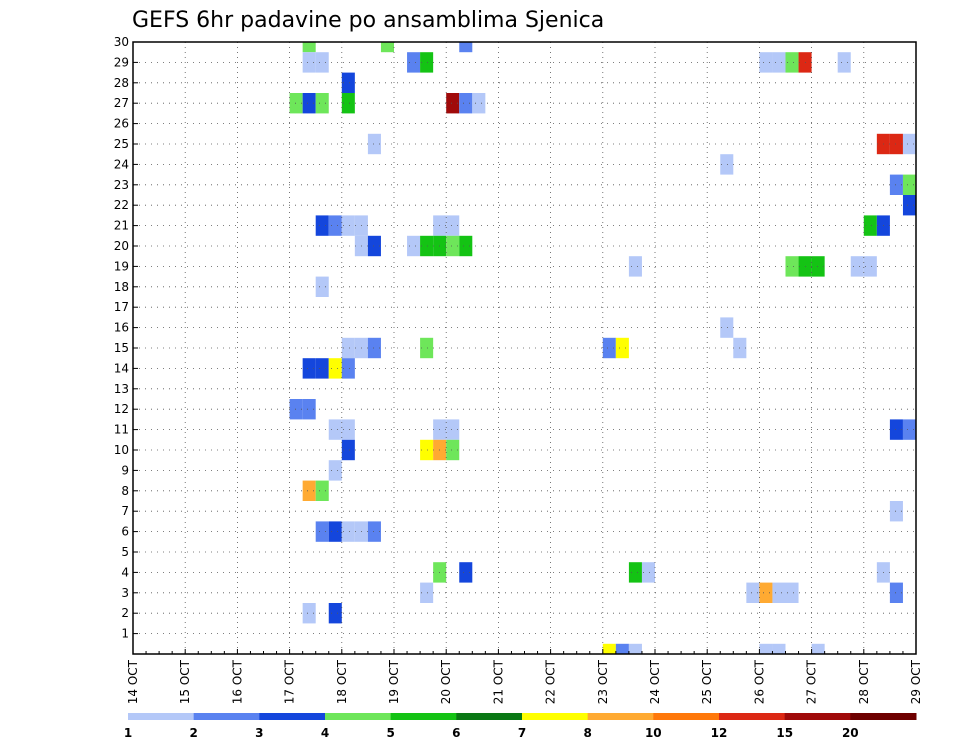 This screenshot has height=742, width=960. What do you see at coordinates (391, 733) in the screenshot?
I see `legend-label: 5` at bounding box center [391, 733].